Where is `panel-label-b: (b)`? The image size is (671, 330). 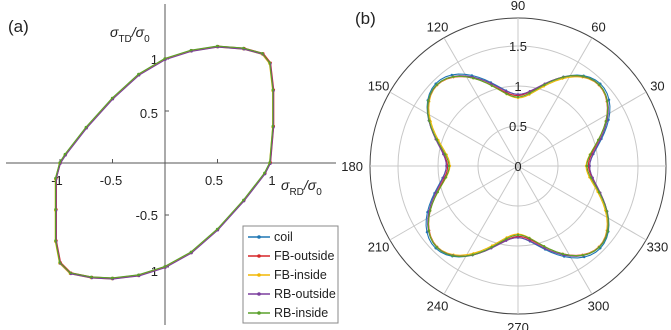 panel-label-b: (b) is located at coordinates (365, 18).